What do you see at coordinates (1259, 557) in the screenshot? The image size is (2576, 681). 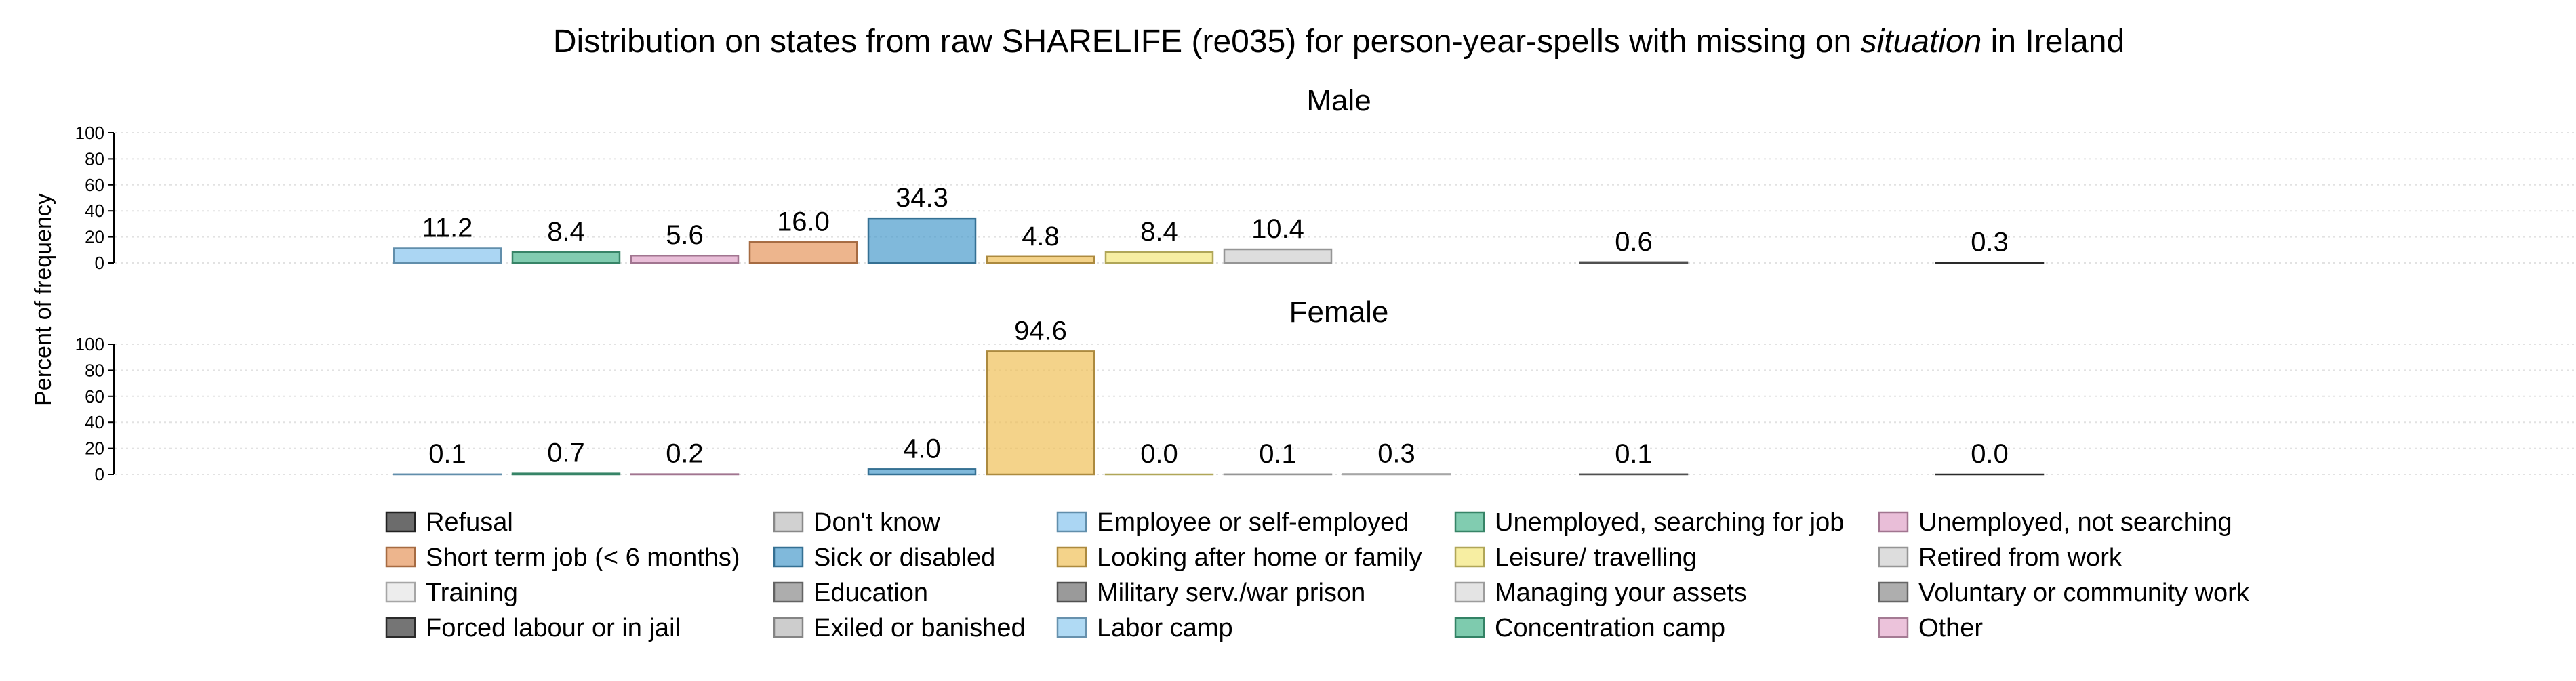 I see `legend-label: Looking after home or family` at bounding box center [1259, 557].